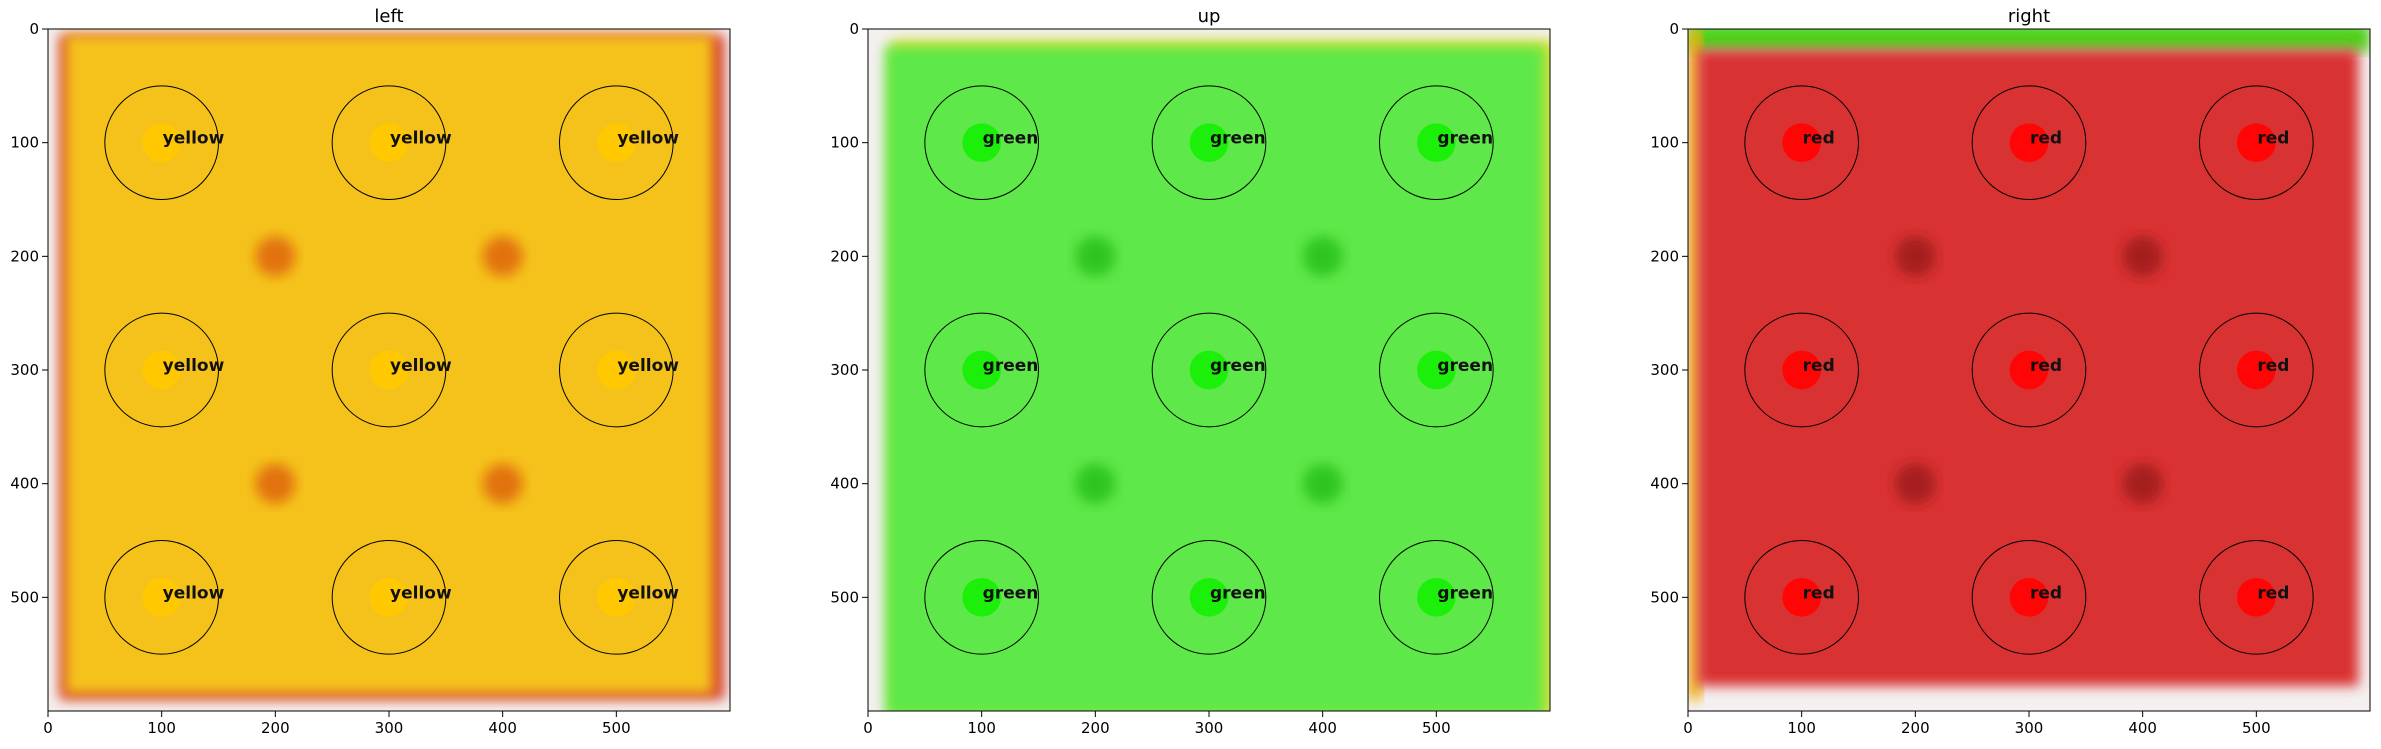 The height and width of the screenshot is (749, 2381). I want to click on x-tick-label-up: 200, so click(1095, 728).